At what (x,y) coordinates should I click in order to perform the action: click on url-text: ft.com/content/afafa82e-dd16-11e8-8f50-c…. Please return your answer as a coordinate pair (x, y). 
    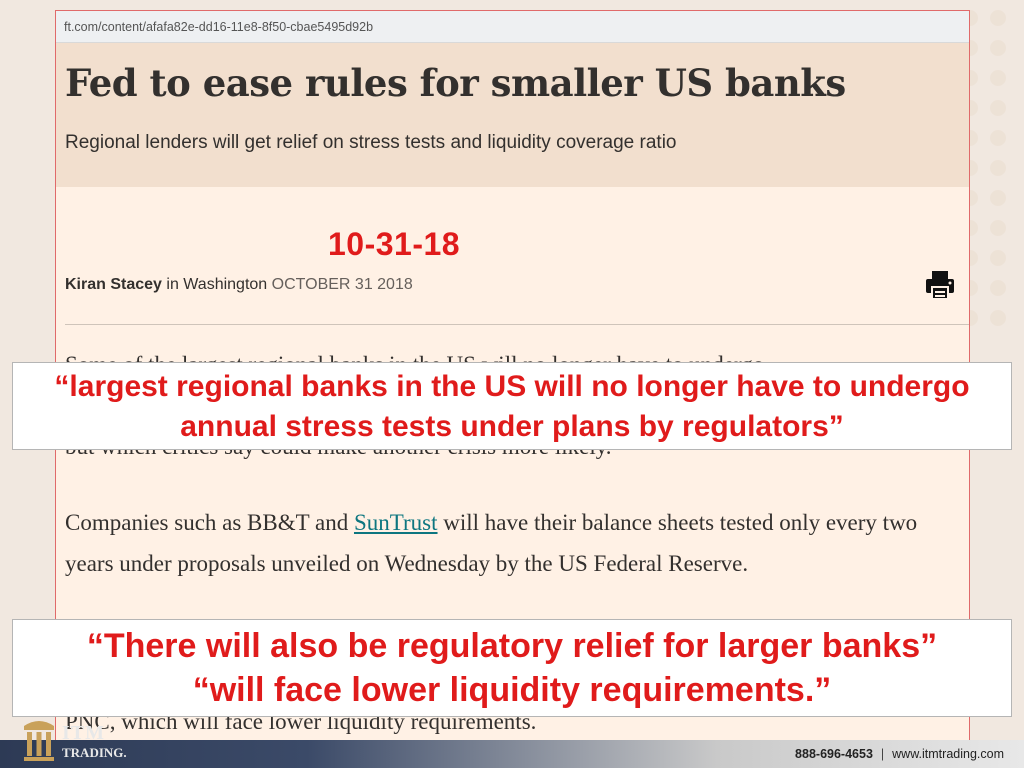
    Looking at the image, I should click on (219, 26).